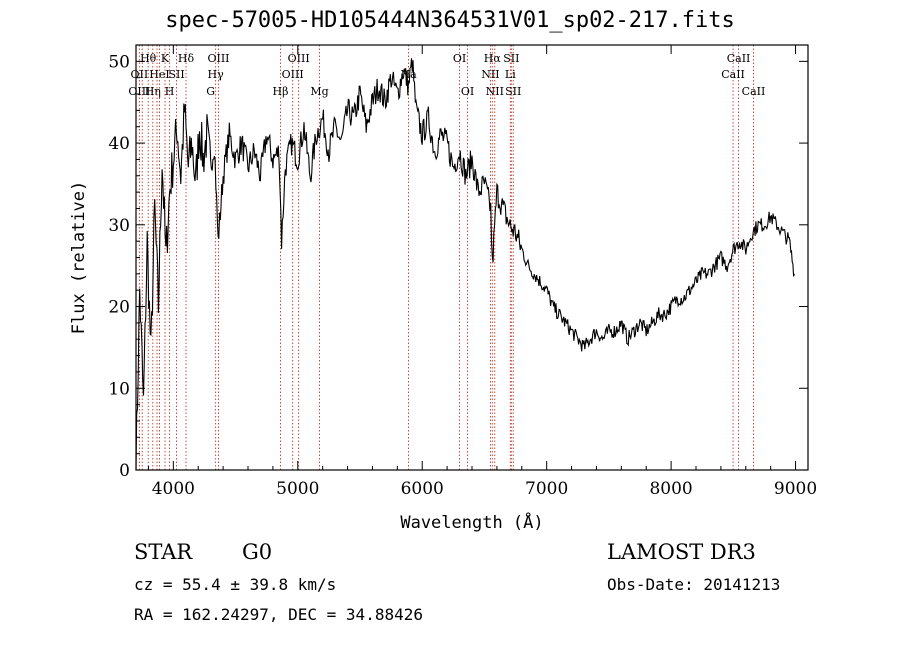 The height and width of the screenshot is (649, 900). I want to click on line-label: H, so click(170, 91).